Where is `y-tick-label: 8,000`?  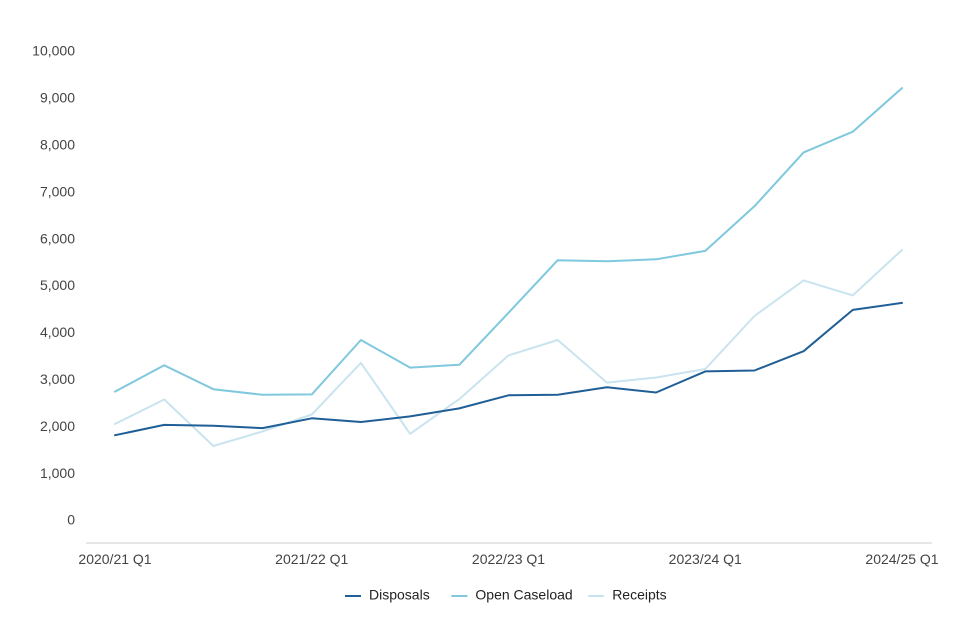
y-tick-label: 8,000 is located at coordinates (57, 145).